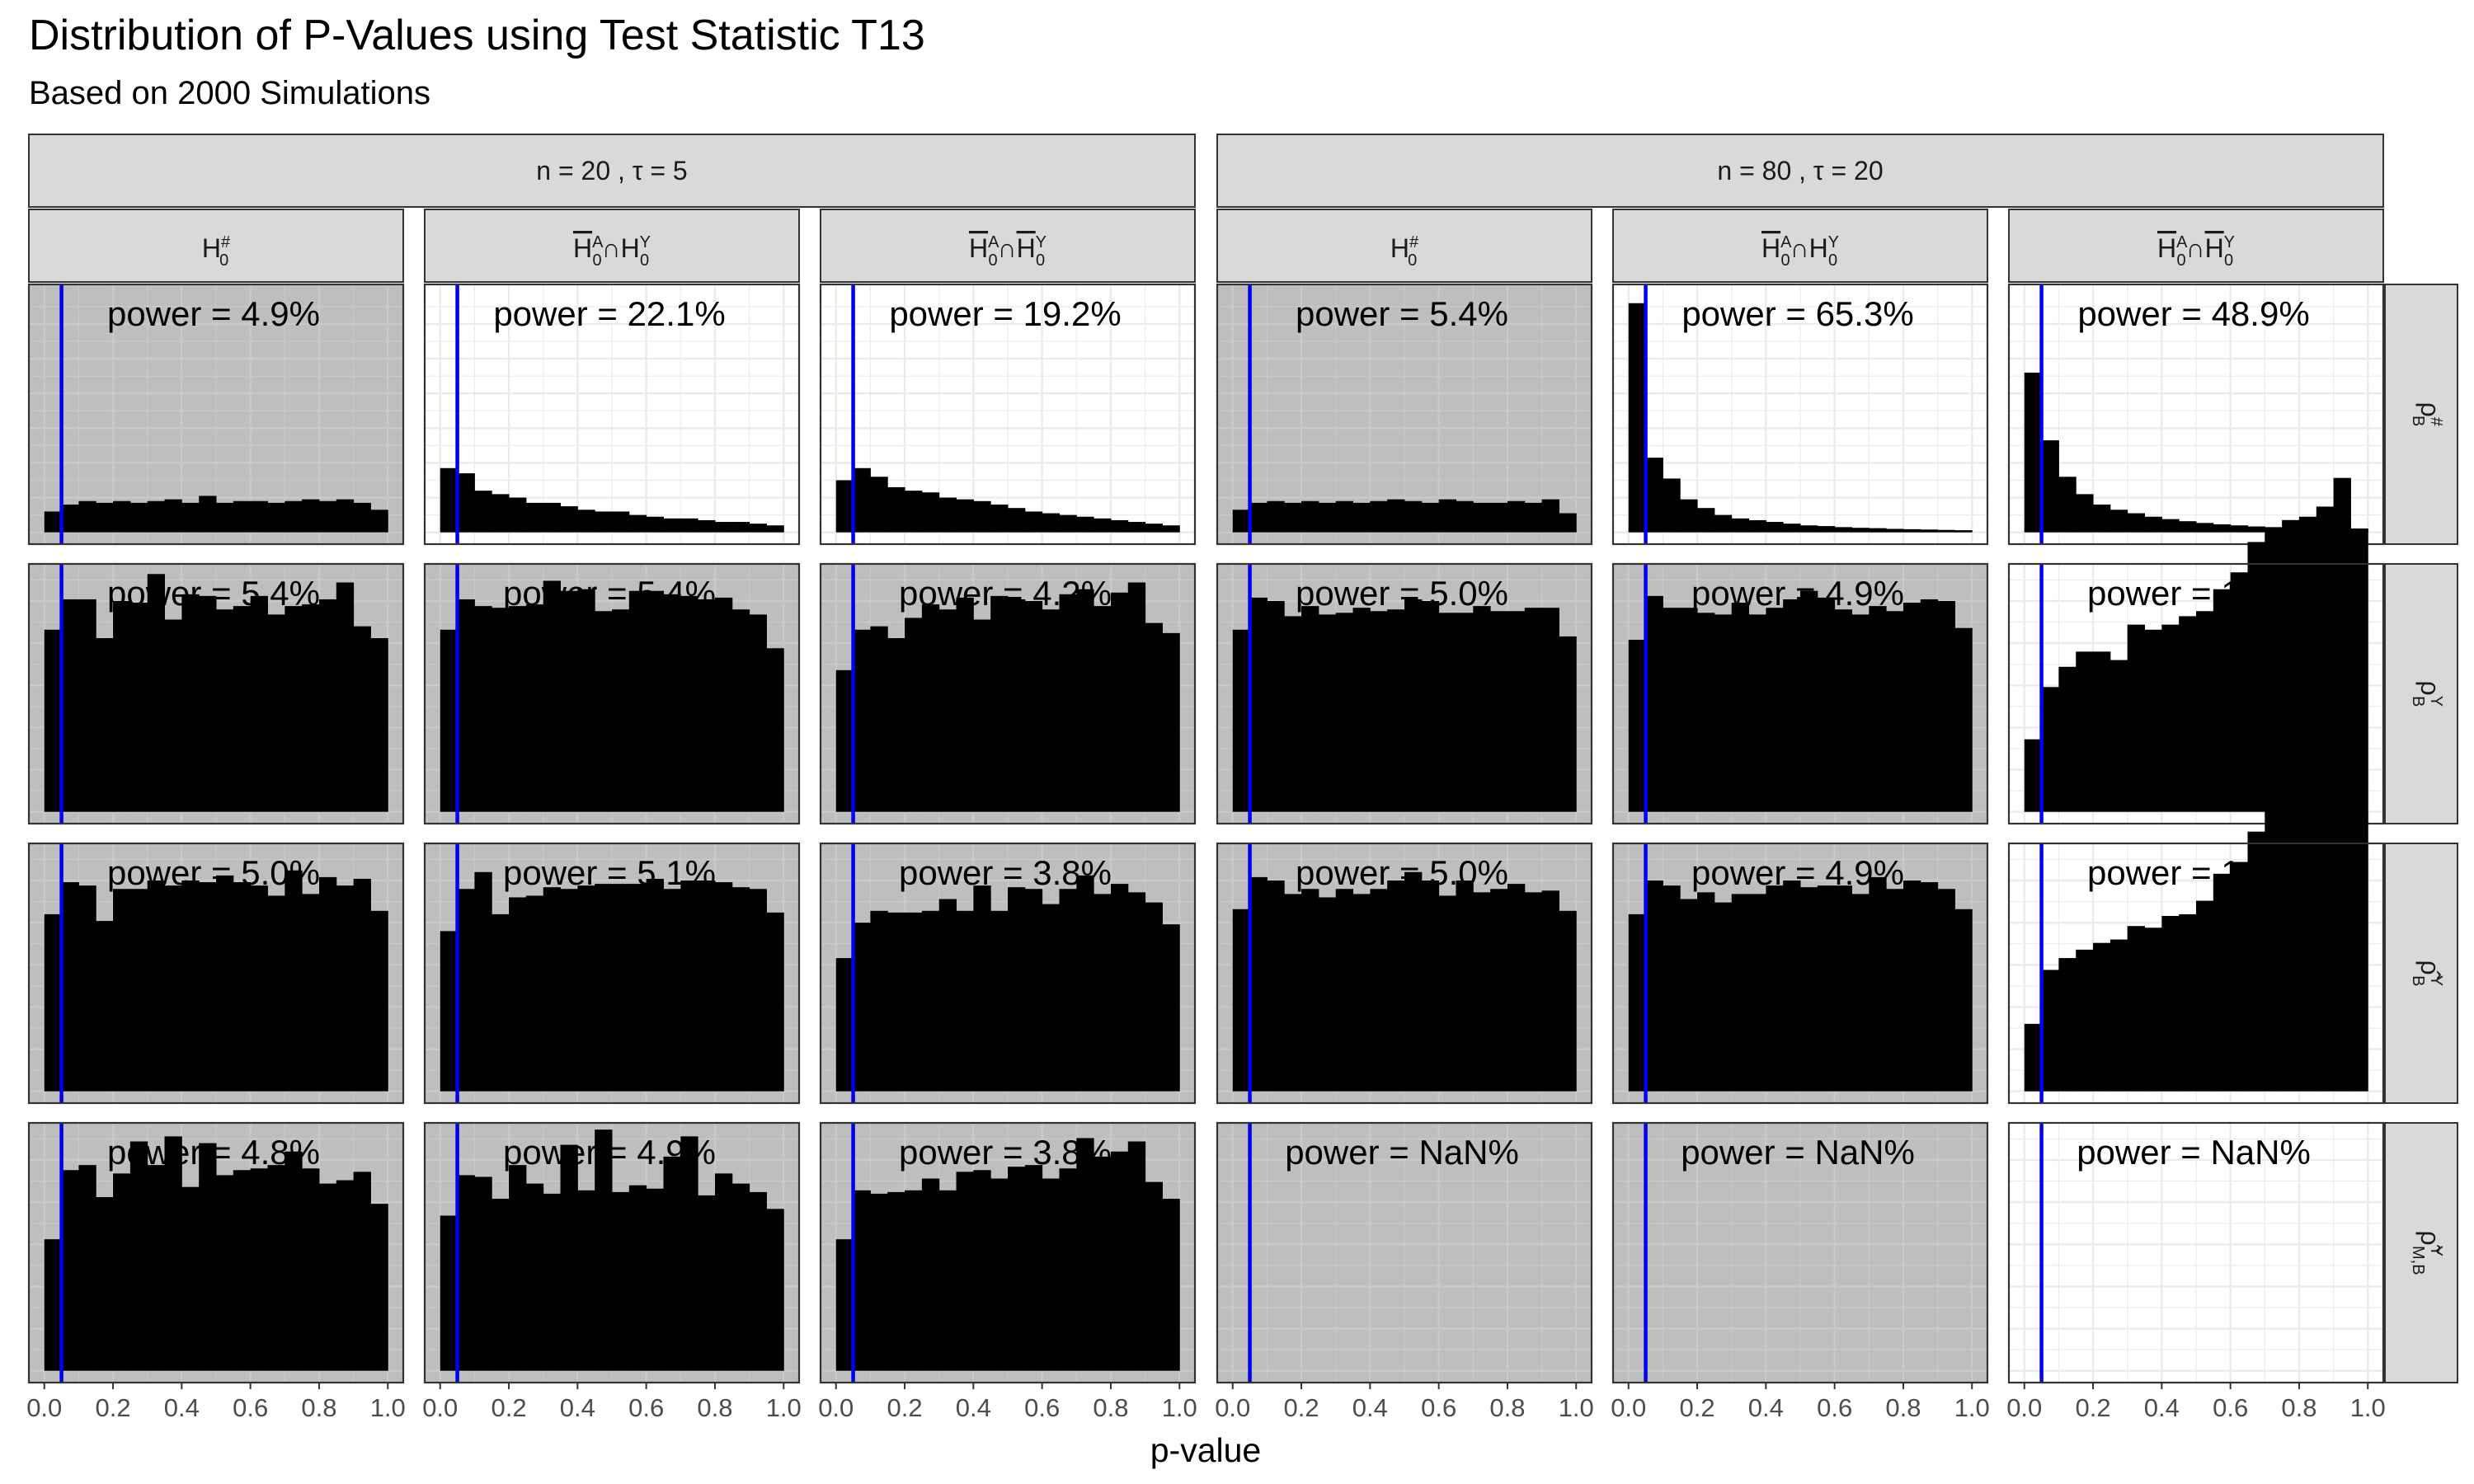 Image resolution: width=2474 pixels, height=1484 pixels. Describe the element at coordinates (112, 1407) in the screenshot. I see `x-tick-label: 0.2` at that location.